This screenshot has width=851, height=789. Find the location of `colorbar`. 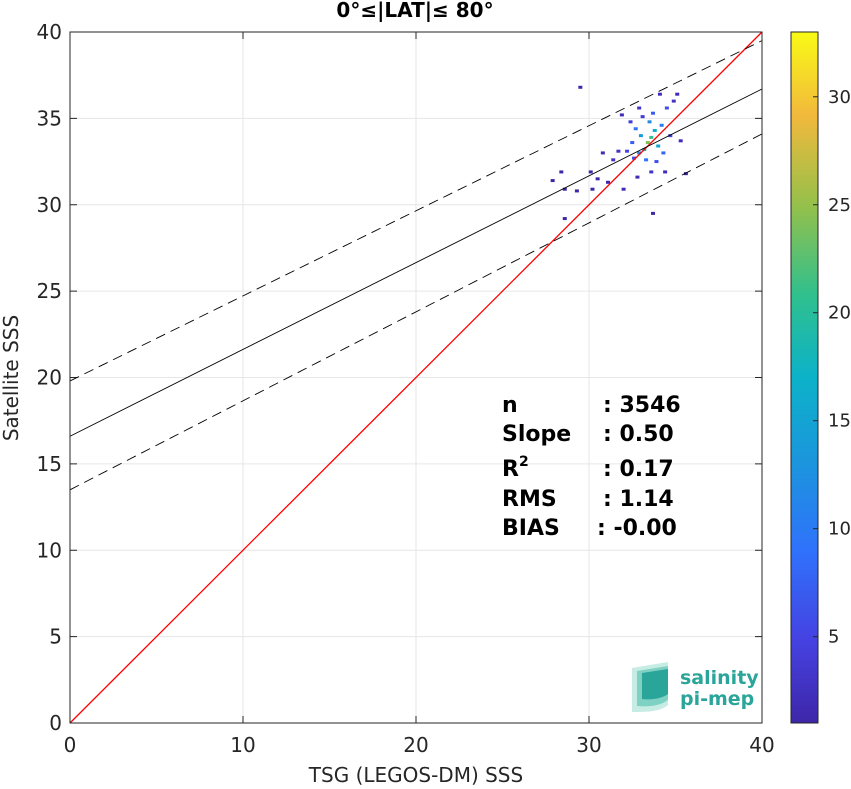

colorbar is located at coordinates (804, 377).